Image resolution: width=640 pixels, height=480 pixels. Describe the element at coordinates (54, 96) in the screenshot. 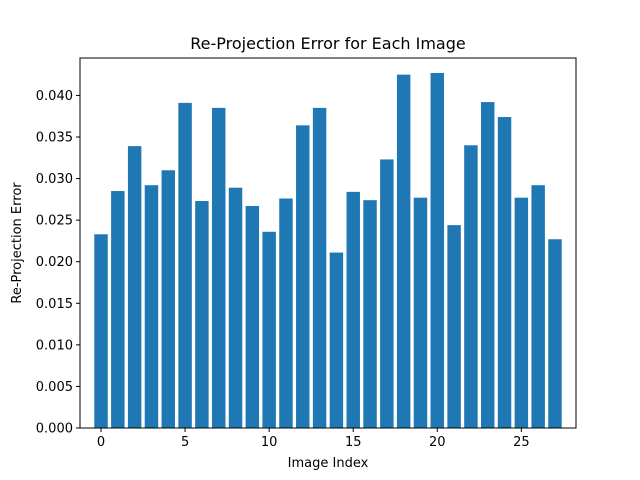

I see `y-tick-label: 0.040` at that location.